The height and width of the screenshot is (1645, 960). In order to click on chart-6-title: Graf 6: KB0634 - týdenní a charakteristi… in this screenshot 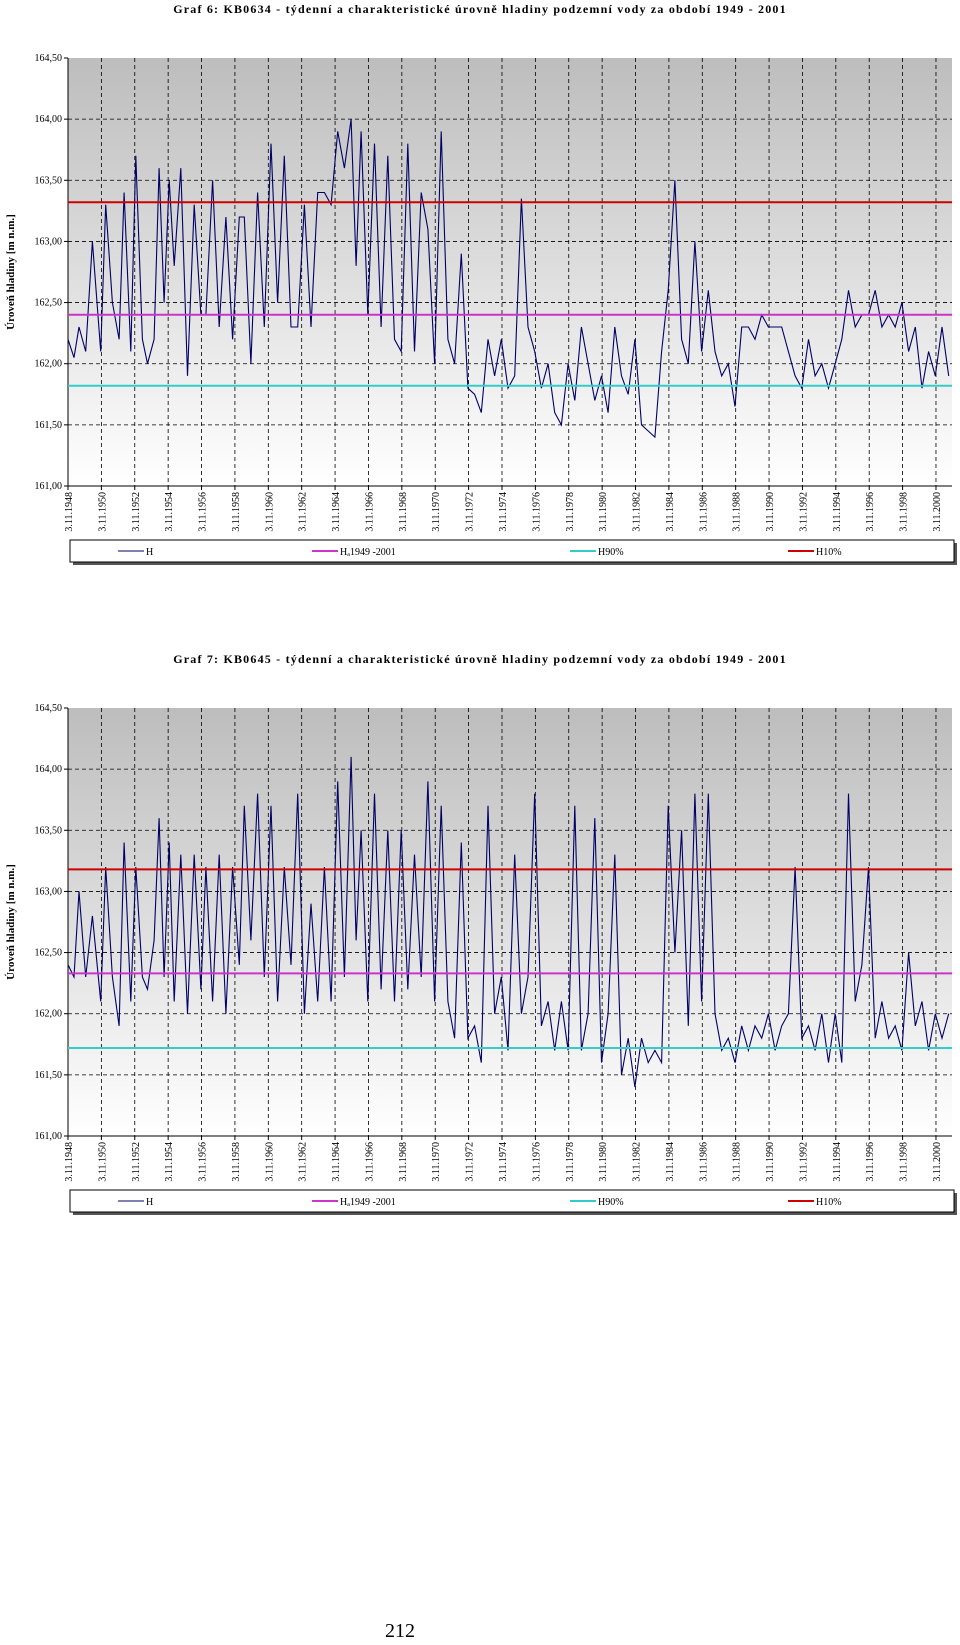, I will do `click(480, 9)`.